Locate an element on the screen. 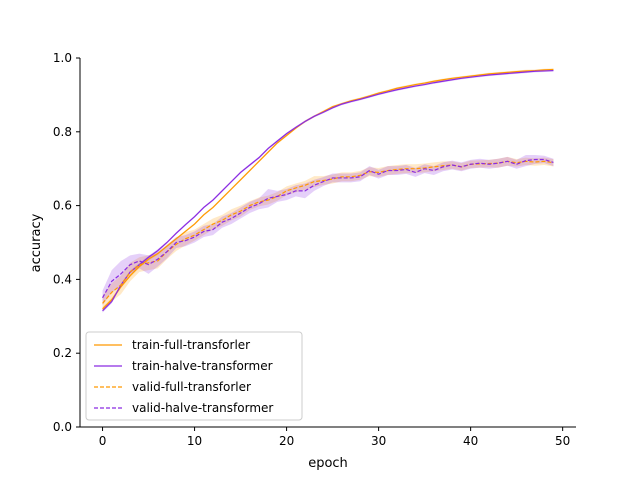 The width and height of the screenshot is (640, 480). x-tick-label: 30 is located at coordinates (378, 441).